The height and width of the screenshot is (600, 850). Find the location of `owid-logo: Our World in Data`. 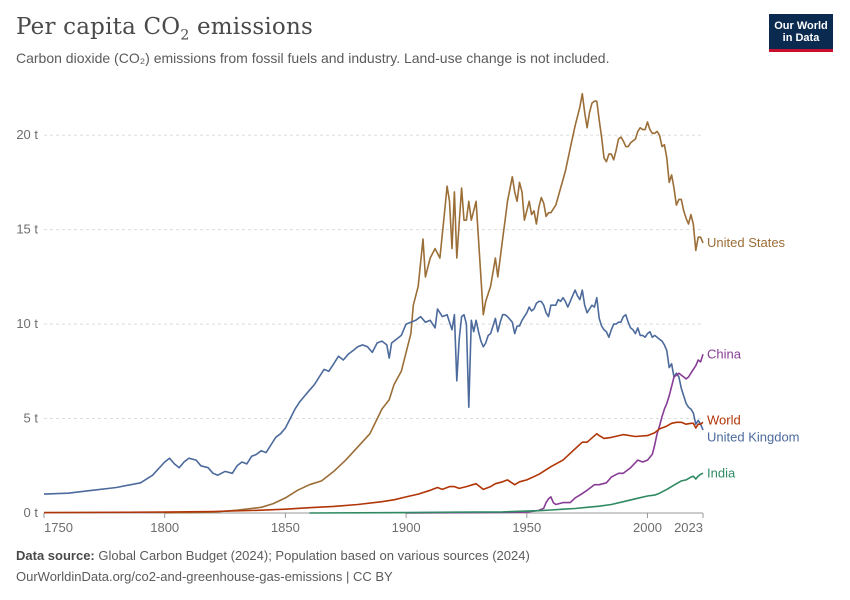

owid-logo: Our World in Data is located at coordinates (801, 33).